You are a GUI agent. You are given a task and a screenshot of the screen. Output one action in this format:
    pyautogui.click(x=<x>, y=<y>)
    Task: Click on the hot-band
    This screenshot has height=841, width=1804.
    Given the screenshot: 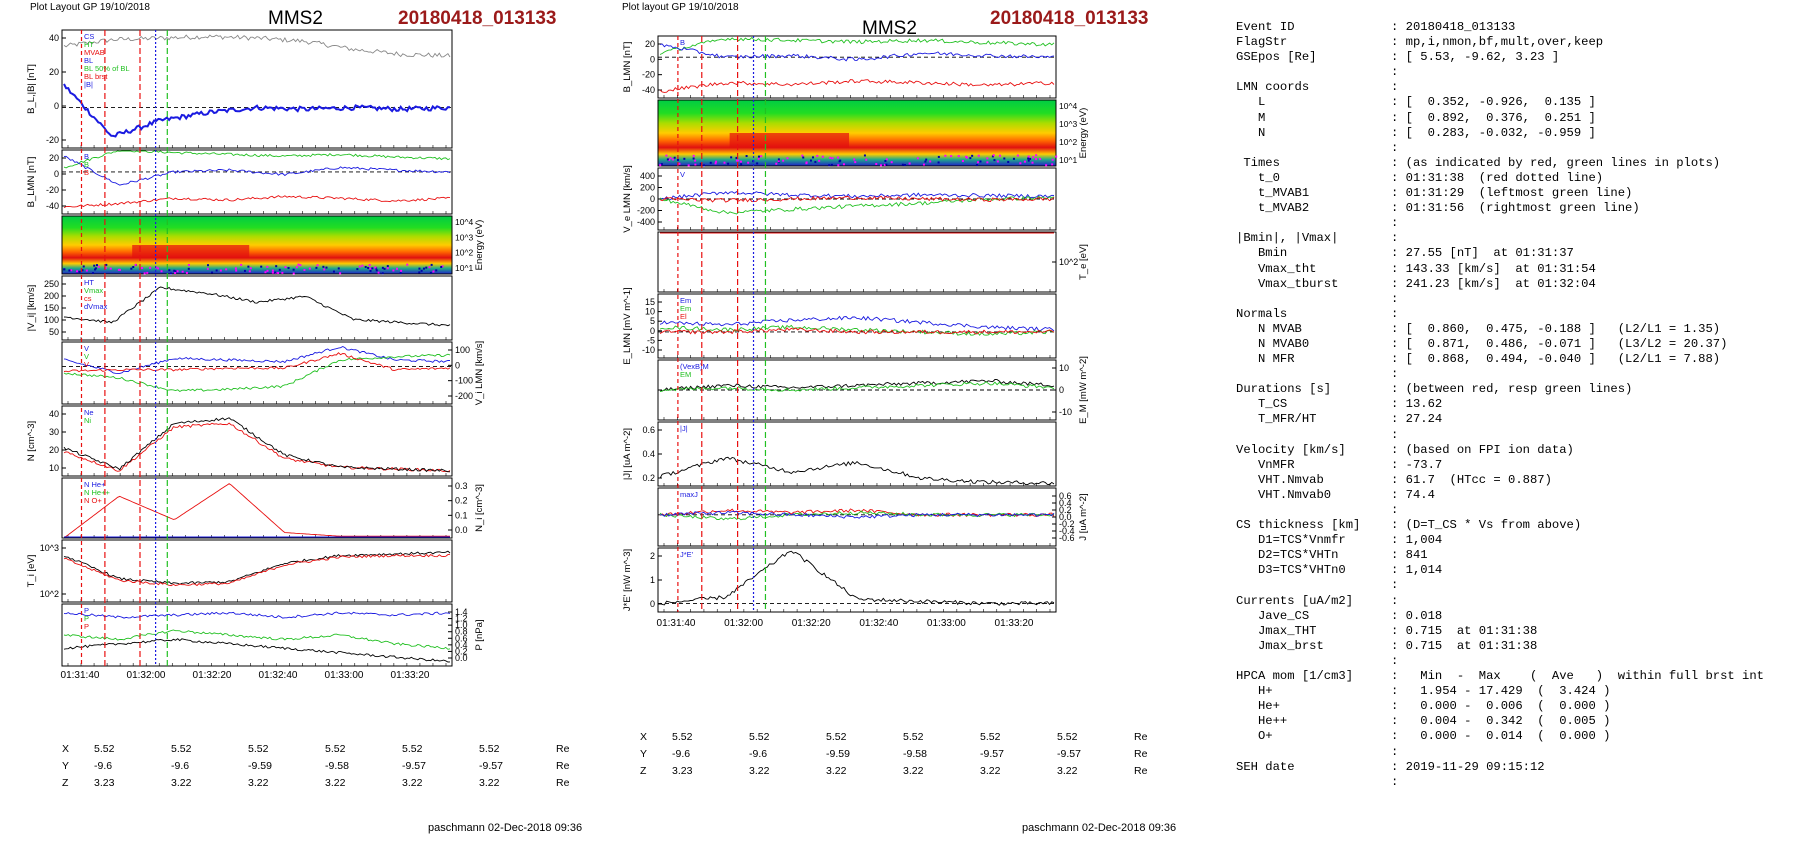 What is the action you would take?
    pyautogui.click(x=191, y=251)
    